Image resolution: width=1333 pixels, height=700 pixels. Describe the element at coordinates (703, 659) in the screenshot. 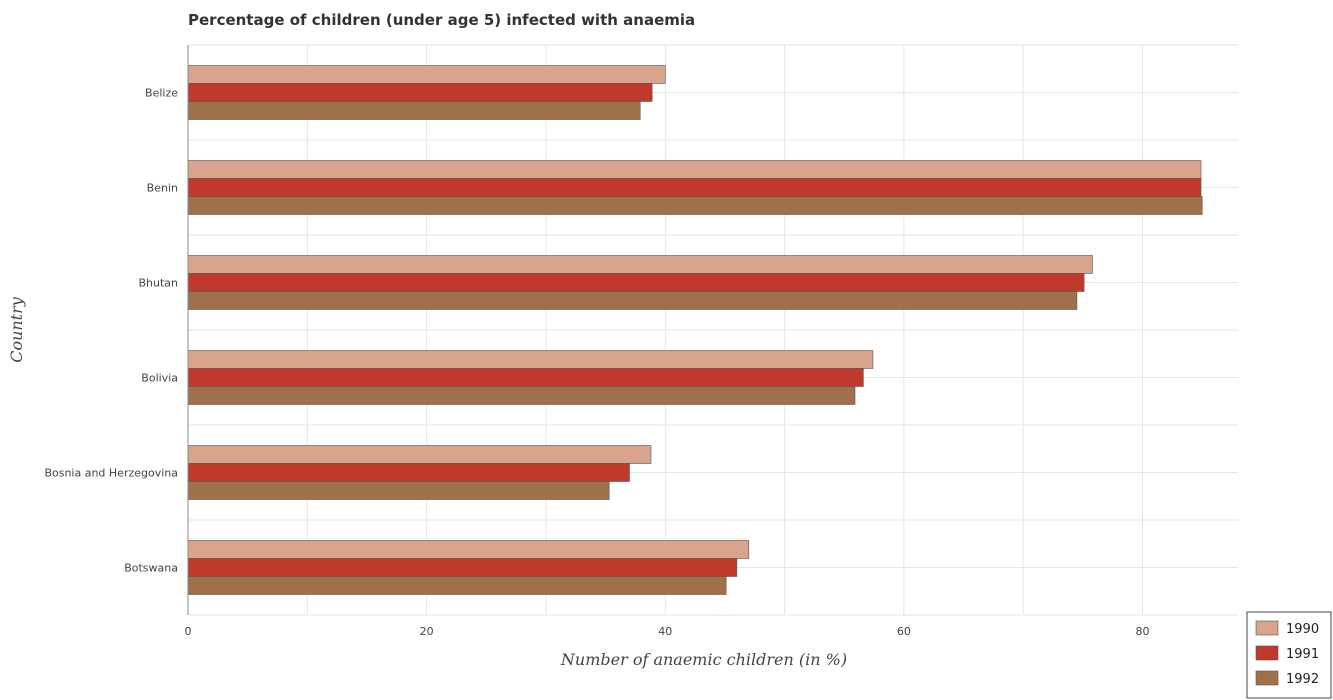

I see `x-axis-title: Number of anaemic children (in %)` at that location.